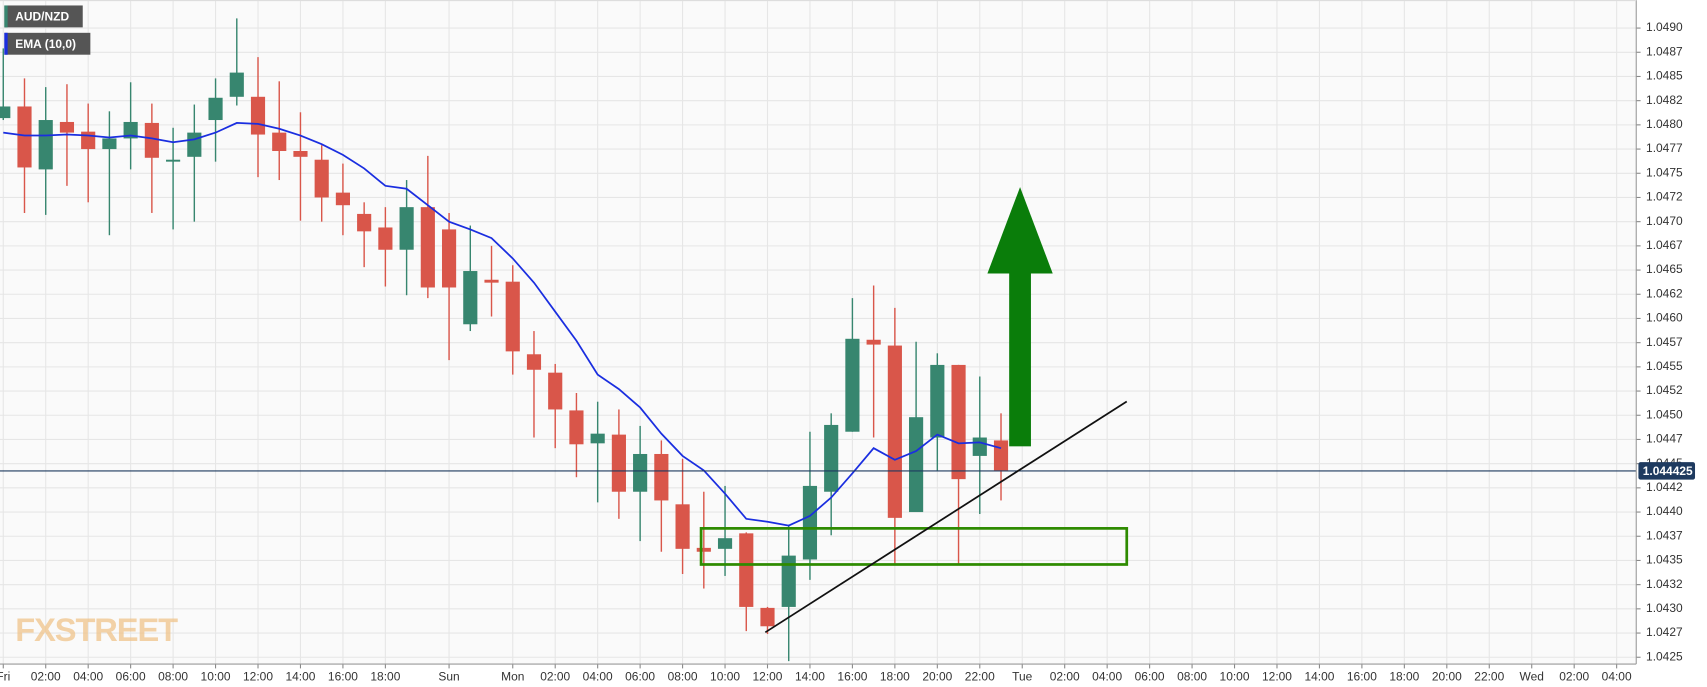 The width and height of the screenshot is (1707, 687). I want to click on y-tick-label: 1.0430, so click(1664, 608).